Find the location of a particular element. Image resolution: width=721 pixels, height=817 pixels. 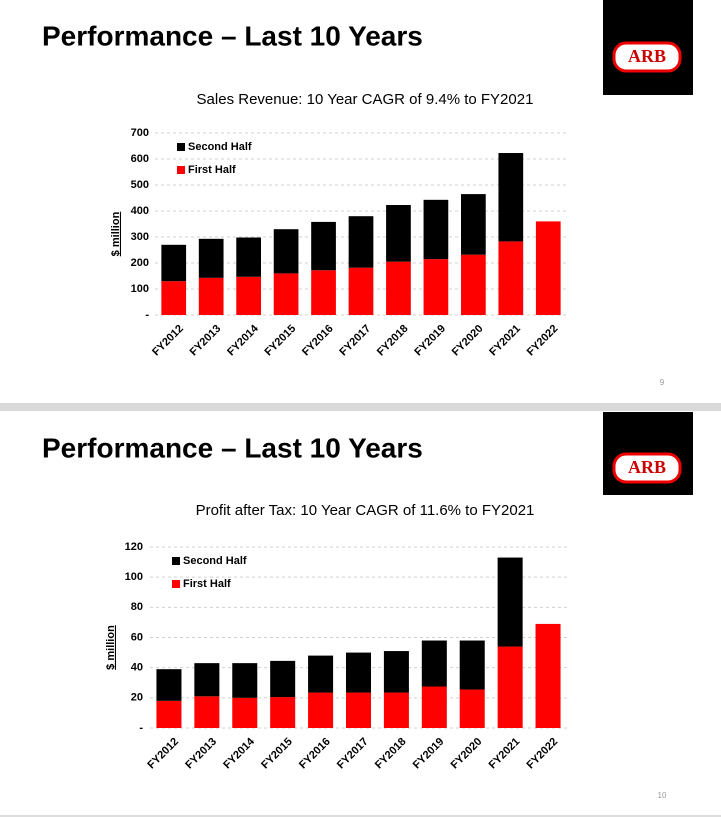

page-number: 10 is located at coordinates (662, 795).